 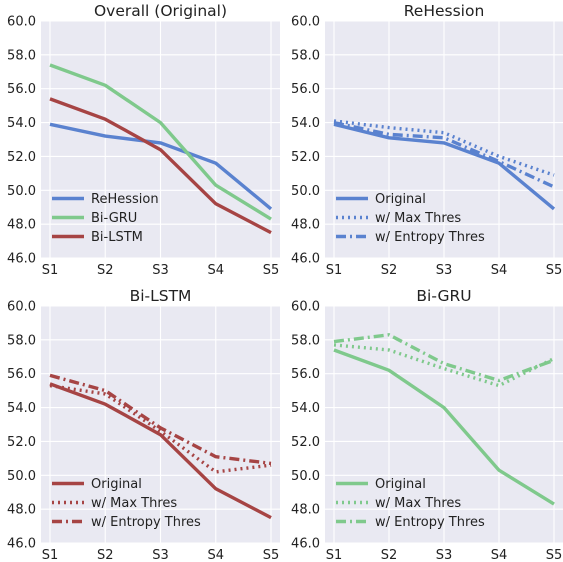 What do you see at coordinates (117, 237) in the screenshot?
I see `legend-label: Bi-LSTM` at bounding box center [117, 237].